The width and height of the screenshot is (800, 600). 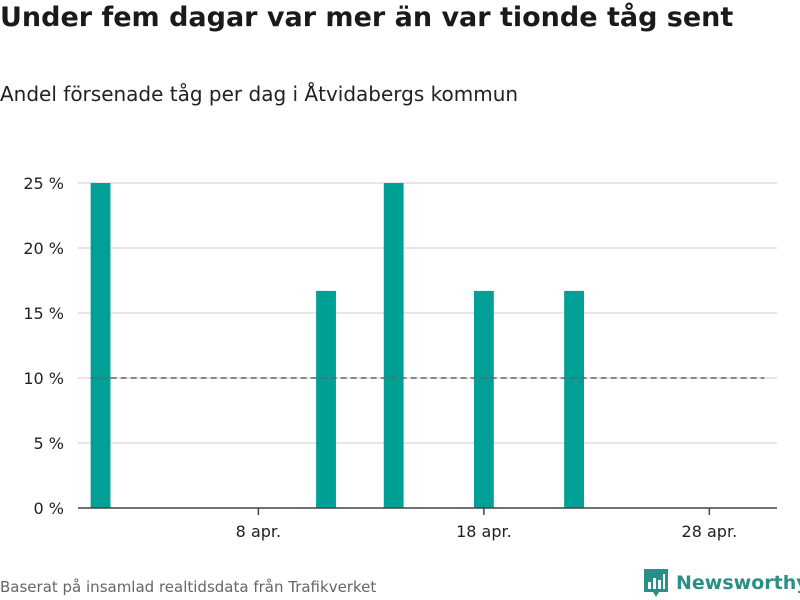 I want to click on y-tick-label: 15 %, so click(x=43, y=313).